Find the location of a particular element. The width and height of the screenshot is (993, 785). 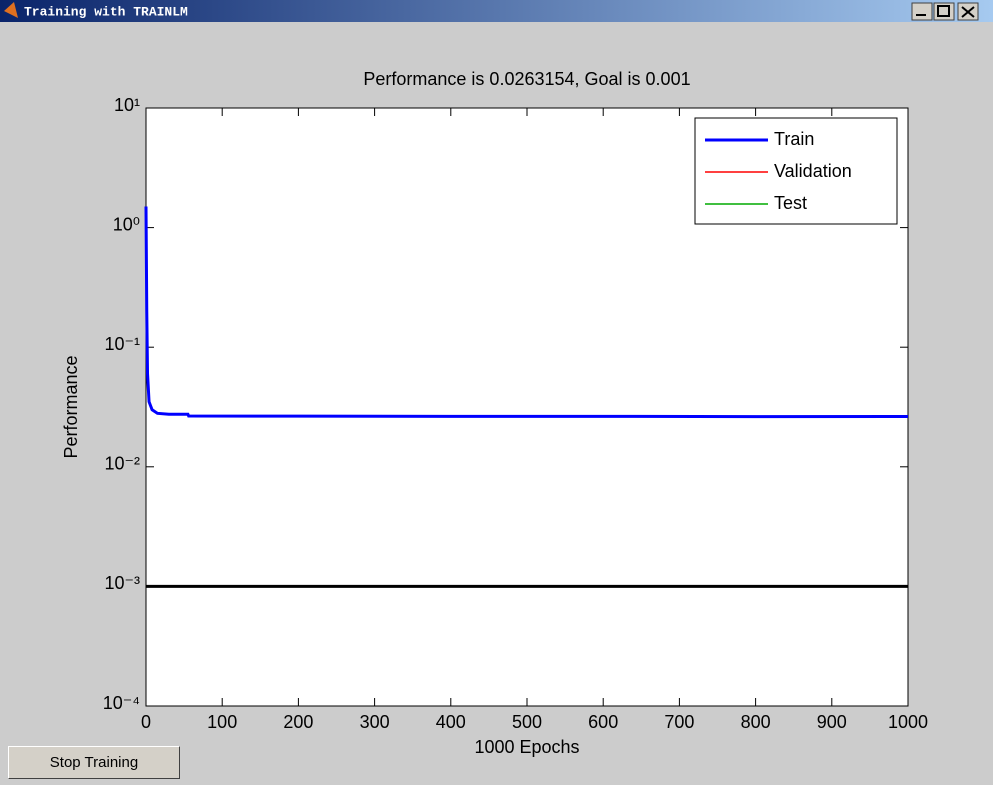

window-controls is located at coordinates (945, 11).